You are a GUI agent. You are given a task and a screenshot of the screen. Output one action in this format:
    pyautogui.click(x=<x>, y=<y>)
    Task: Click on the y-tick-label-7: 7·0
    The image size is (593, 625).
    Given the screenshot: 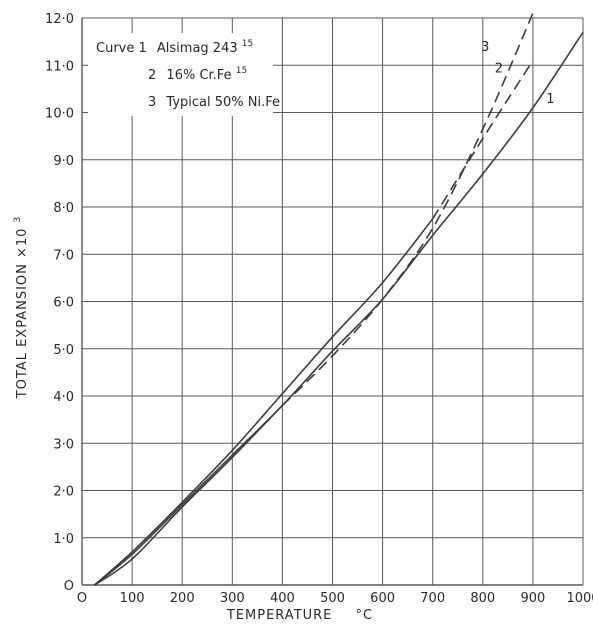 What is the action you would take?
    pyautogui.click(x=63, y=255)
    